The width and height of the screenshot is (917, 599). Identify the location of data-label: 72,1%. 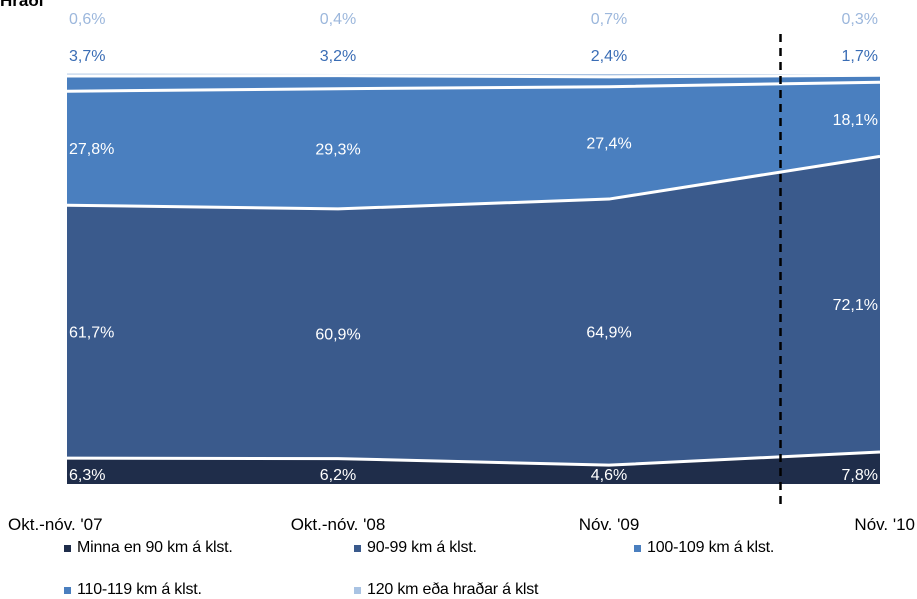
(855, 305).